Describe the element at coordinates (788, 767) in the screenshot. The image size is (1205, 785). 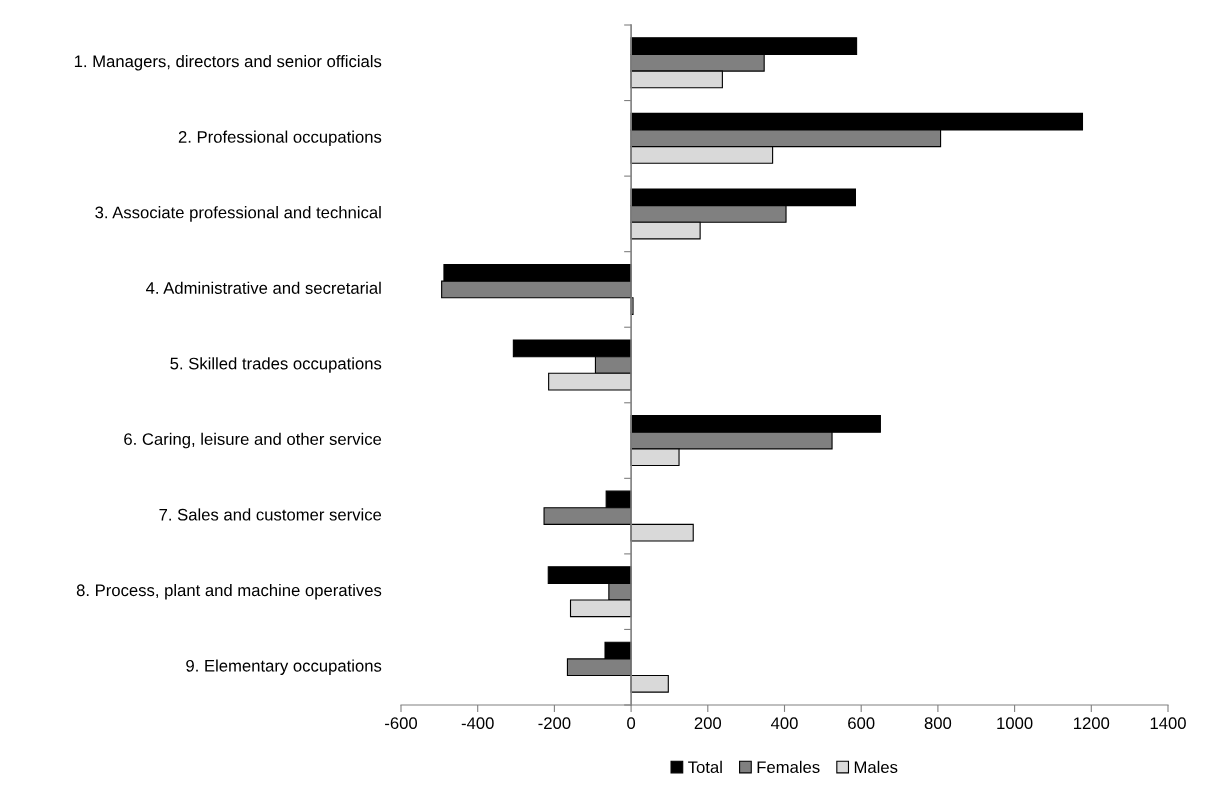
I see `legend-label: Females` at that location.